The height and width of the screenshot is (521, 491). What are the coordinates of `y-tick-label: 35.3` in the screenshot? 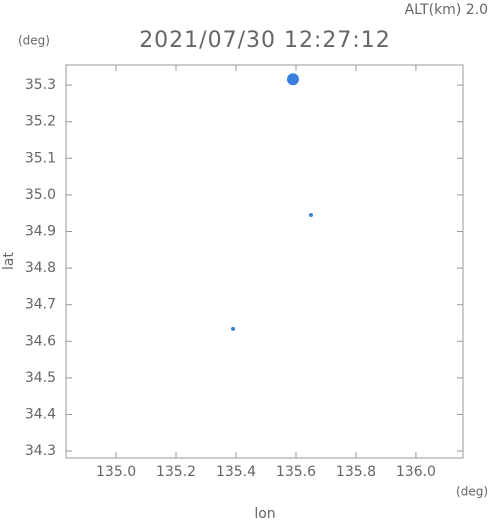 It's located at (40, 85).